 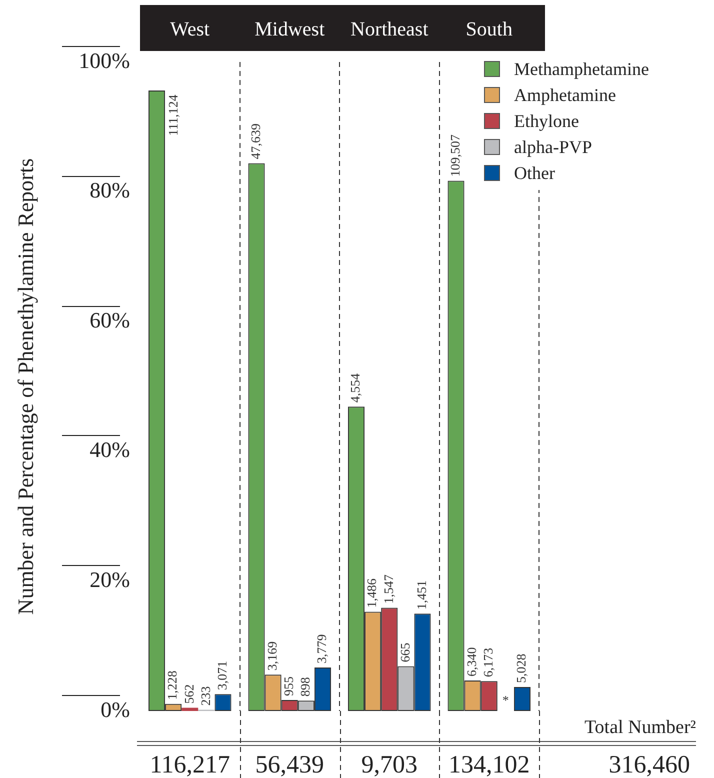 What do you see at coordinates (25, 386) in the screenshot?
I see `y-axis-title: Number and Percentage of Phenethylamine Reports` at bounding box center [25, 386].